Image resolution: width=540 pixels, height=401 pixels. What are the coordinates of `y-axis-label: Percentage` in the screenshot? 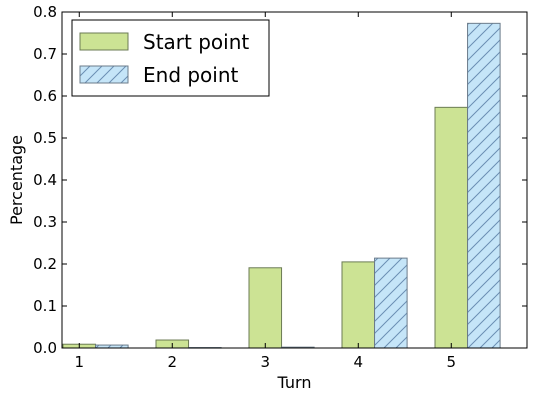 It's located at (16, 180).